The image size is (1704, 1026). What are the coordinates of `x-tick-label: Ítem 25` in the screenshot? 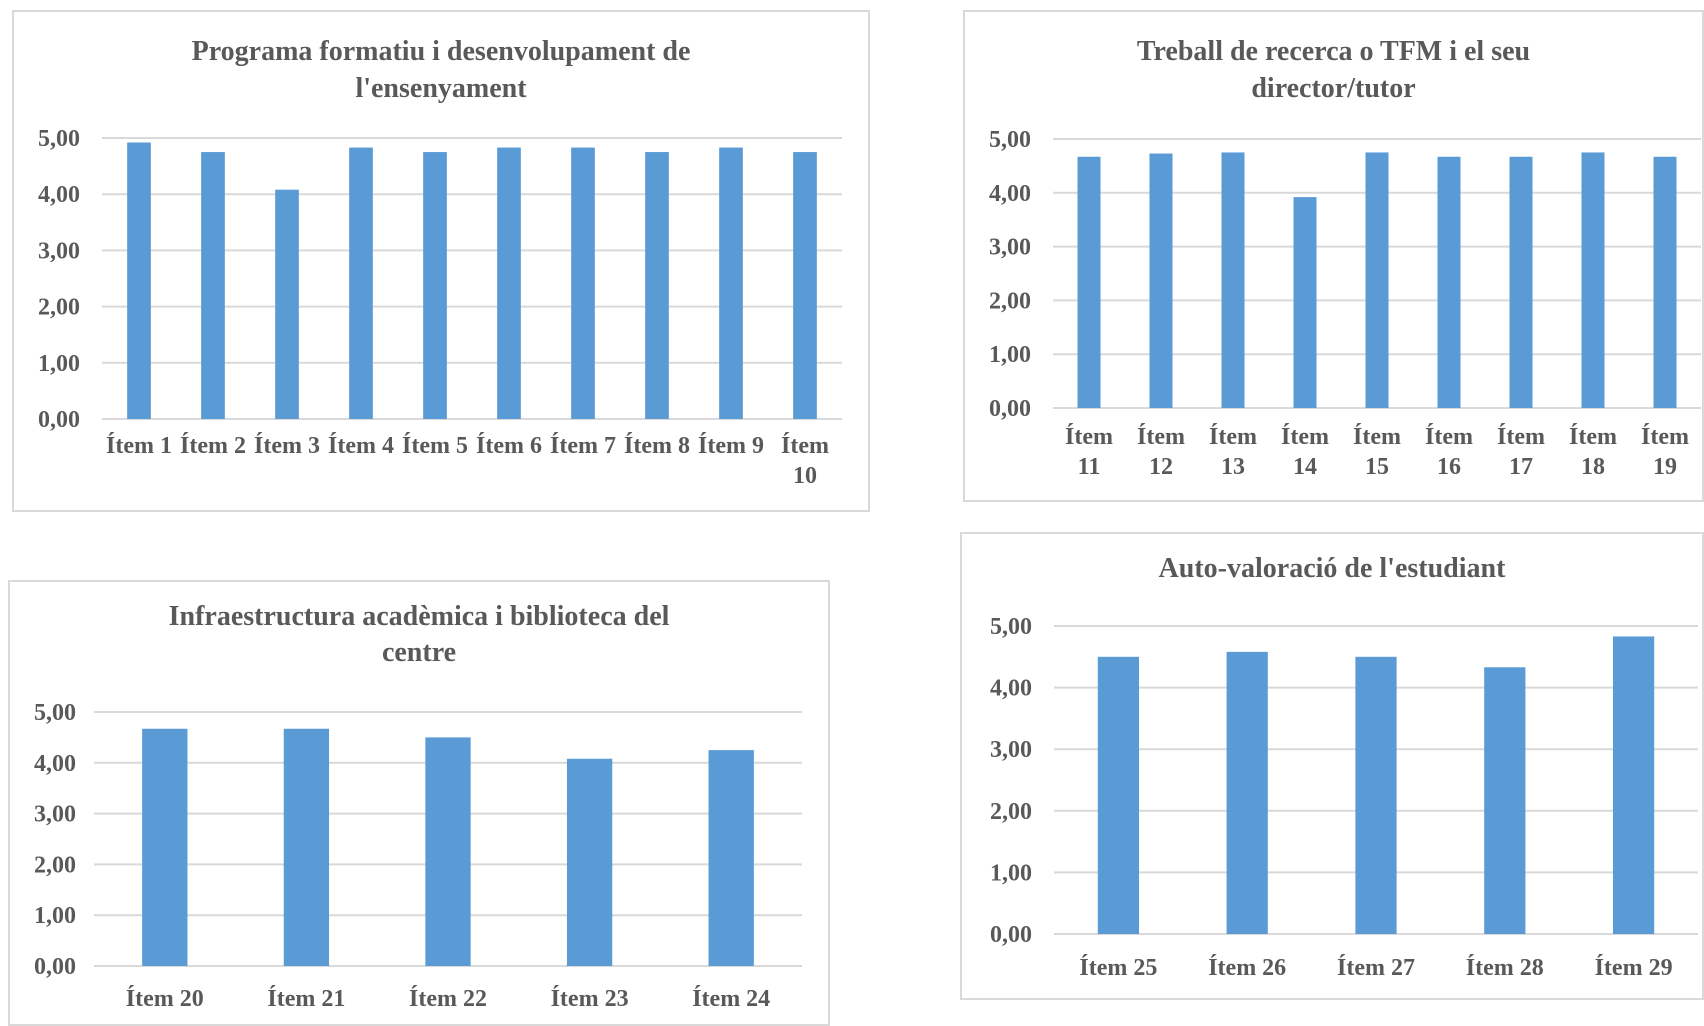 It's located at (1118, 968).